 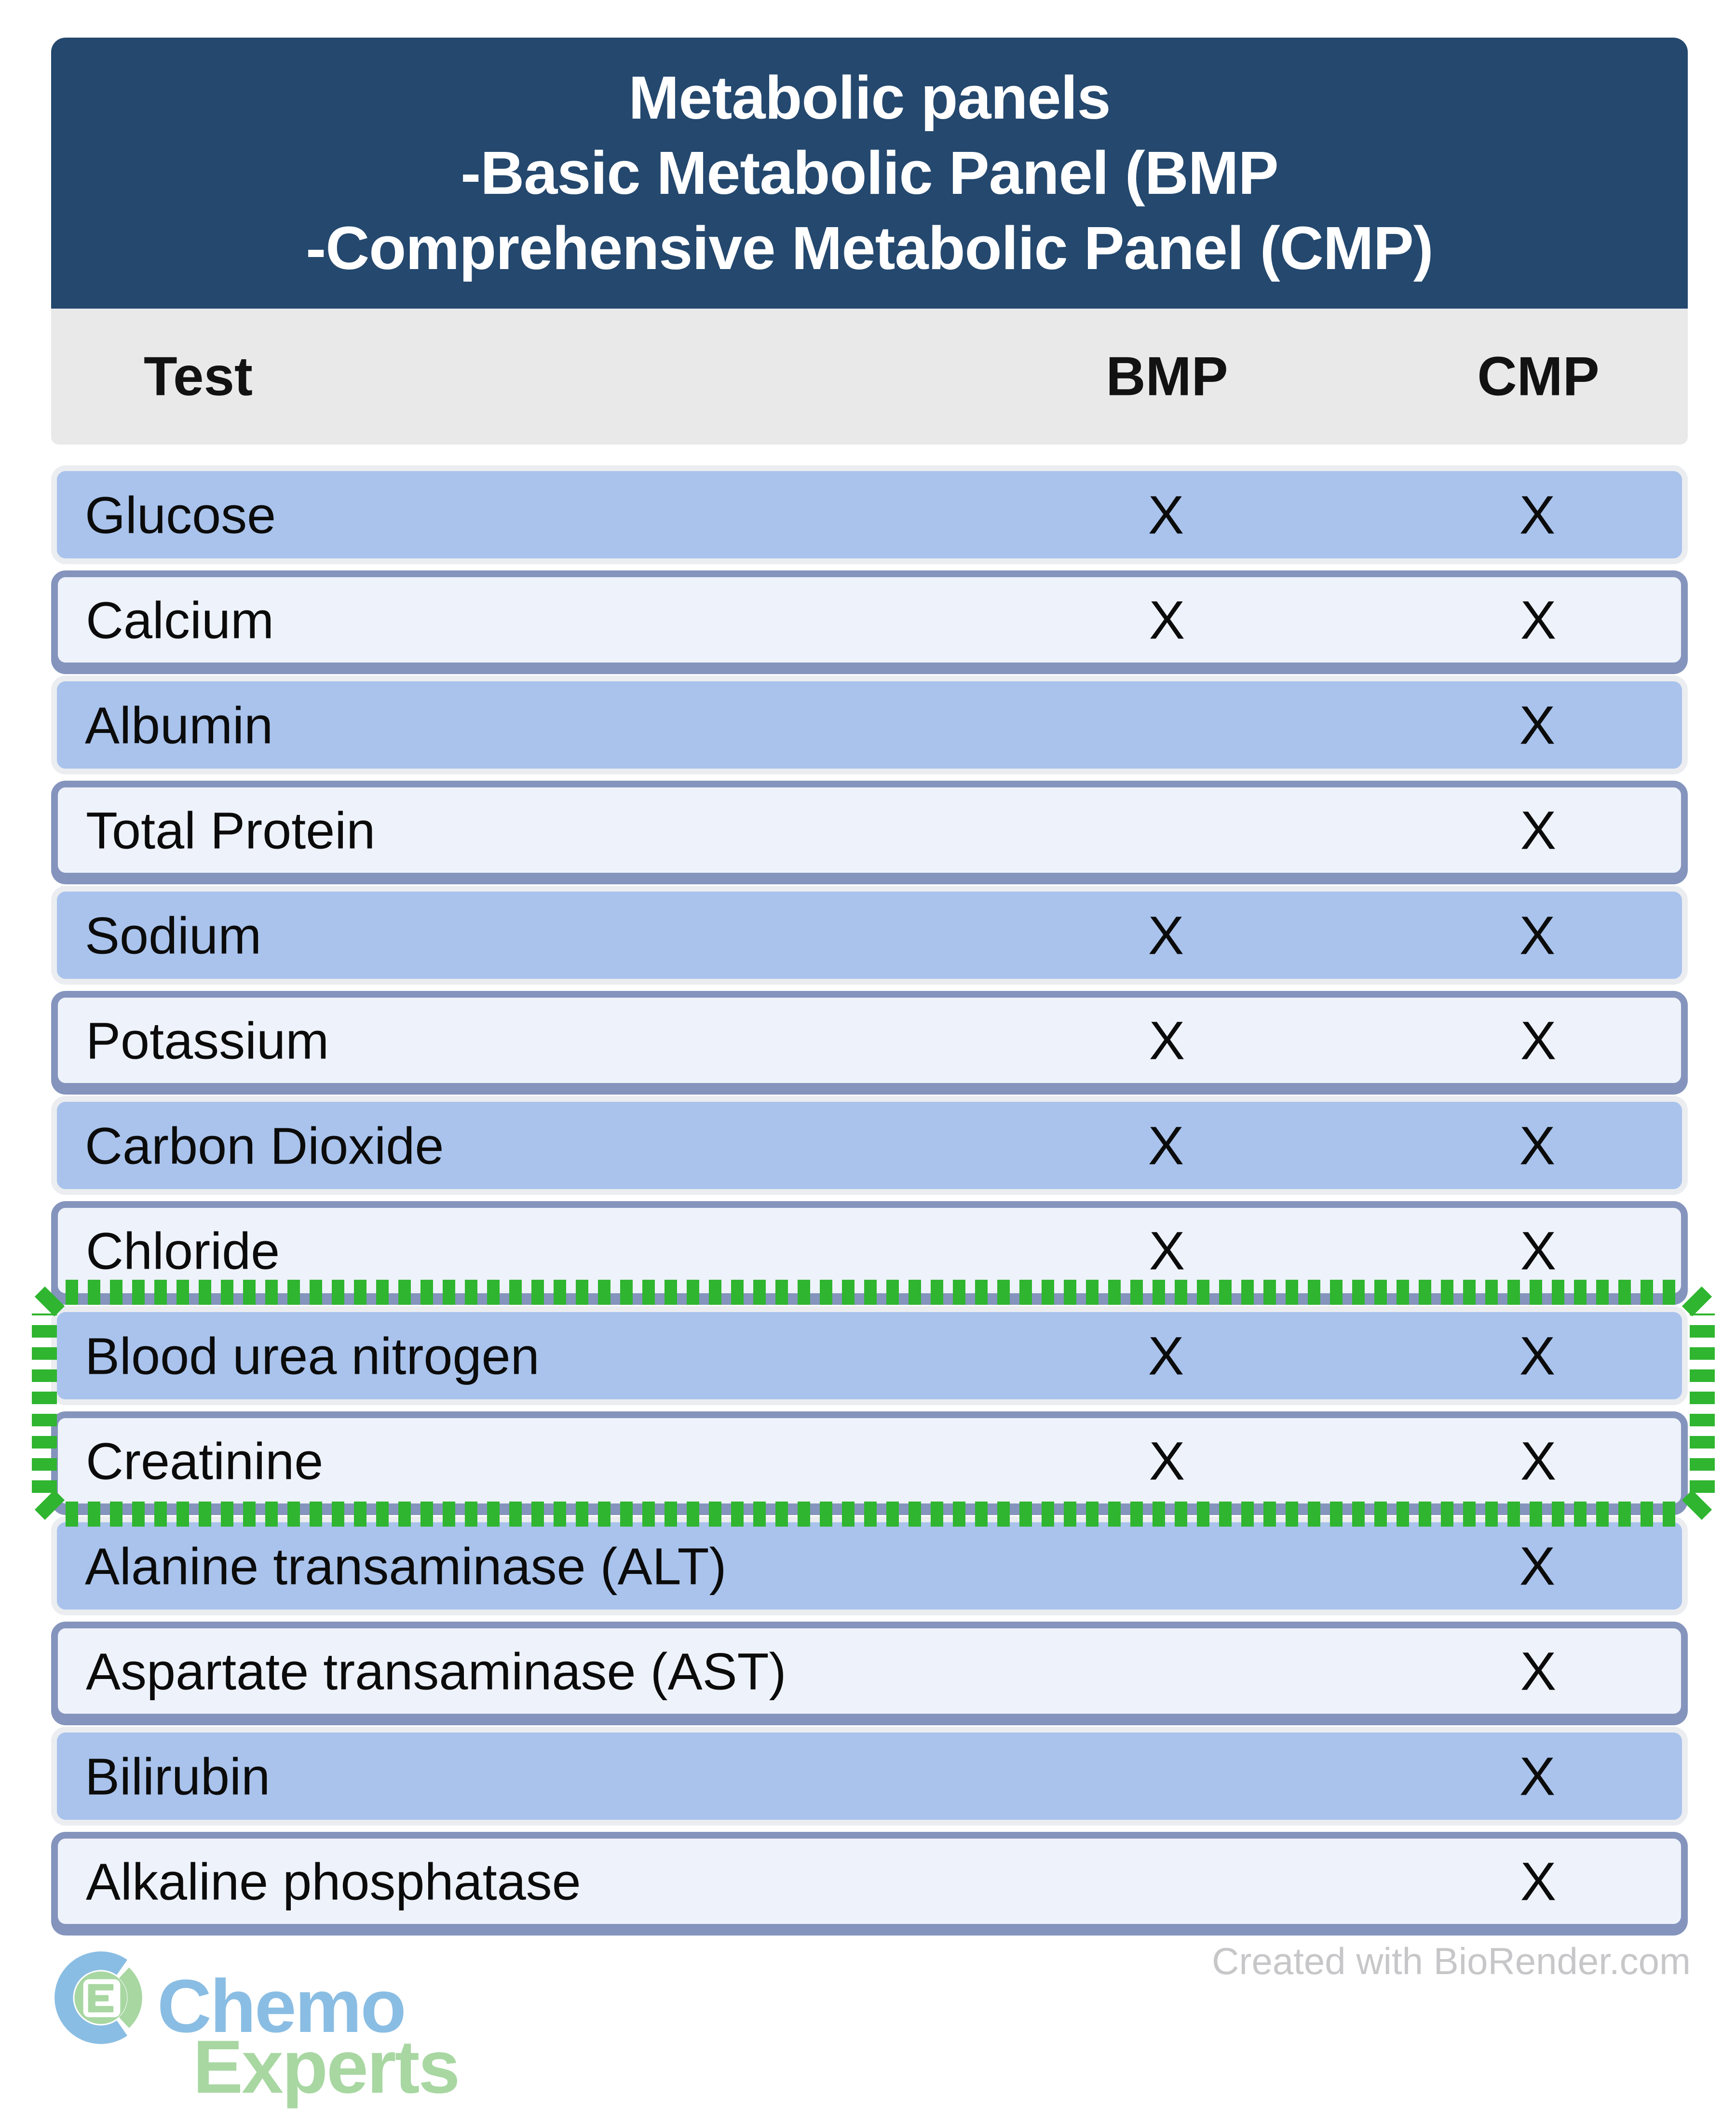 I want to click on column-header-row: Test BMP CMP, so click(x=869, y=377).